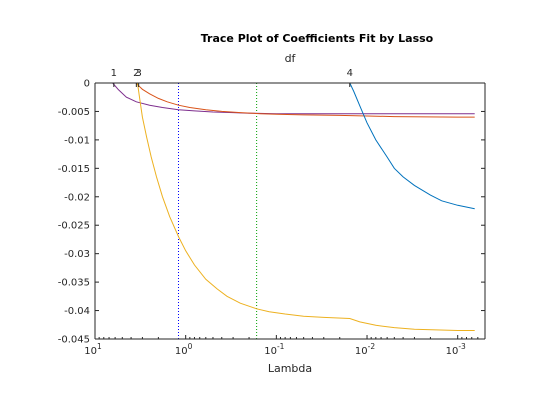 The height and width of the screenshot is (420, 560). What do you see at coordinates (350, 73) in the screenshot?
I see `df-tick-label: 4` at bounding box center [350, 73].